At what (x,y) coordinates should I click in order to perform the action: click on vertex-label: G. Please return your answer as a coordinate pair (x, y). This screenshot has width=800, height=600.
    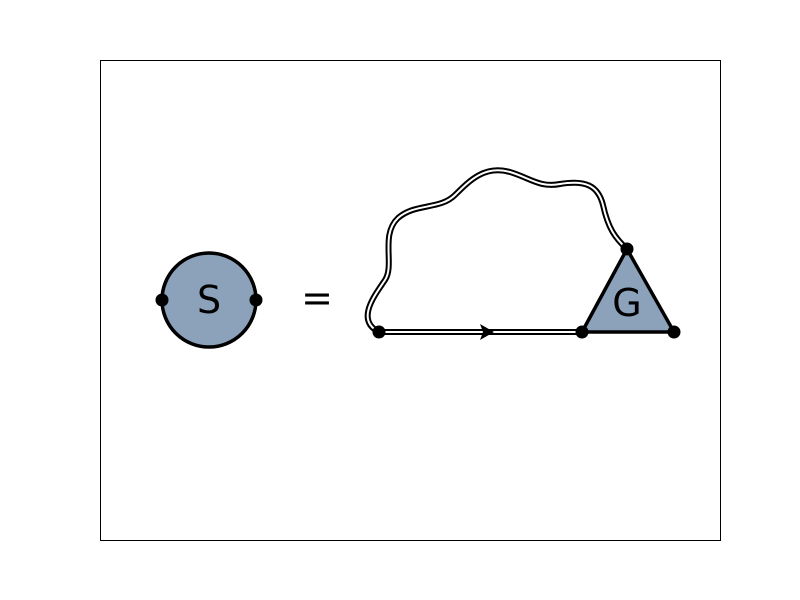
    Looking at the image, I should click on (626, 303).